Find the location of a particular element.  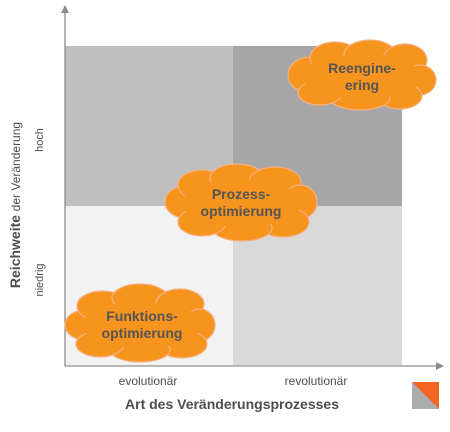

x-label-right: revolutionär is located at coordinates (316, 381).